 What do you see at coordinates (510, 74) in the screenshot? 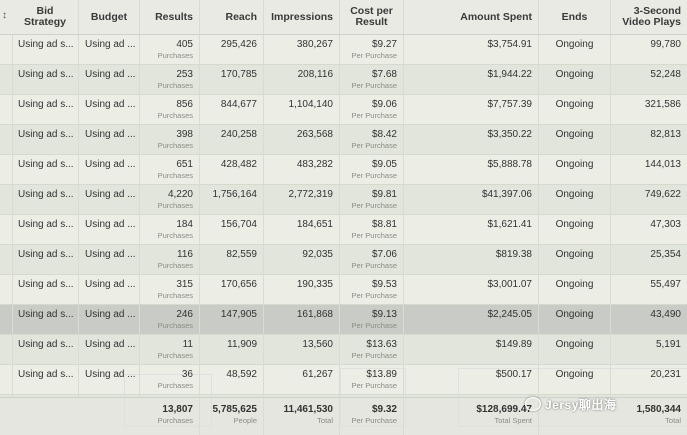
I see `spent-value: $1,944.22` at bounding box center [510, 74].